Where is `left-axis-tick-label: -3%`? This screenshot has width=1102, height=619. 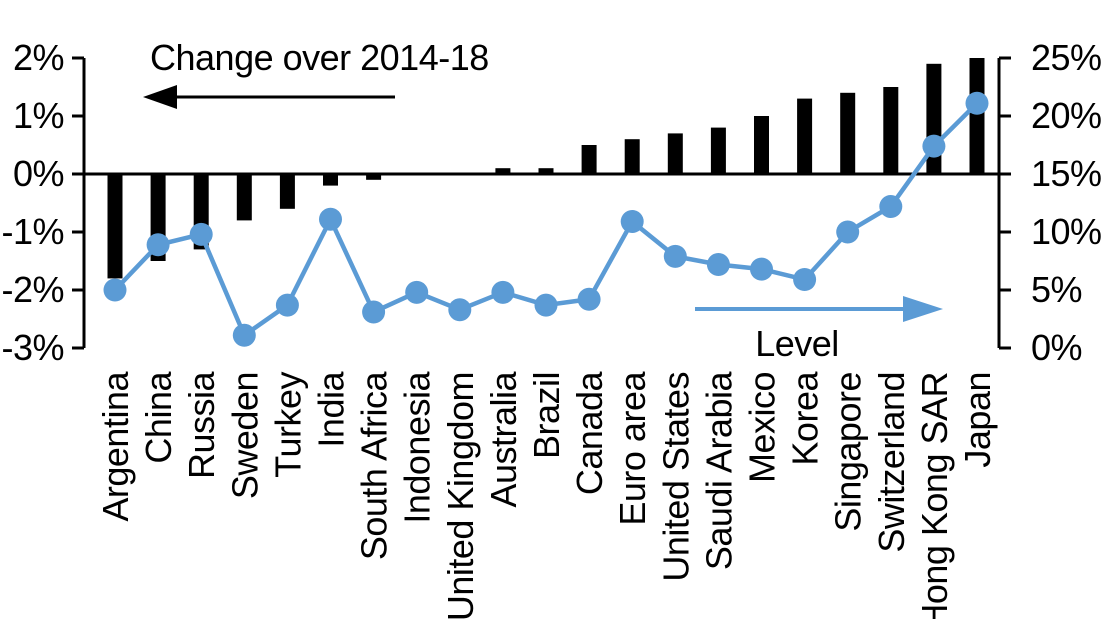
left-axis-tick-label: -3% is located at coordinates (32, 347).